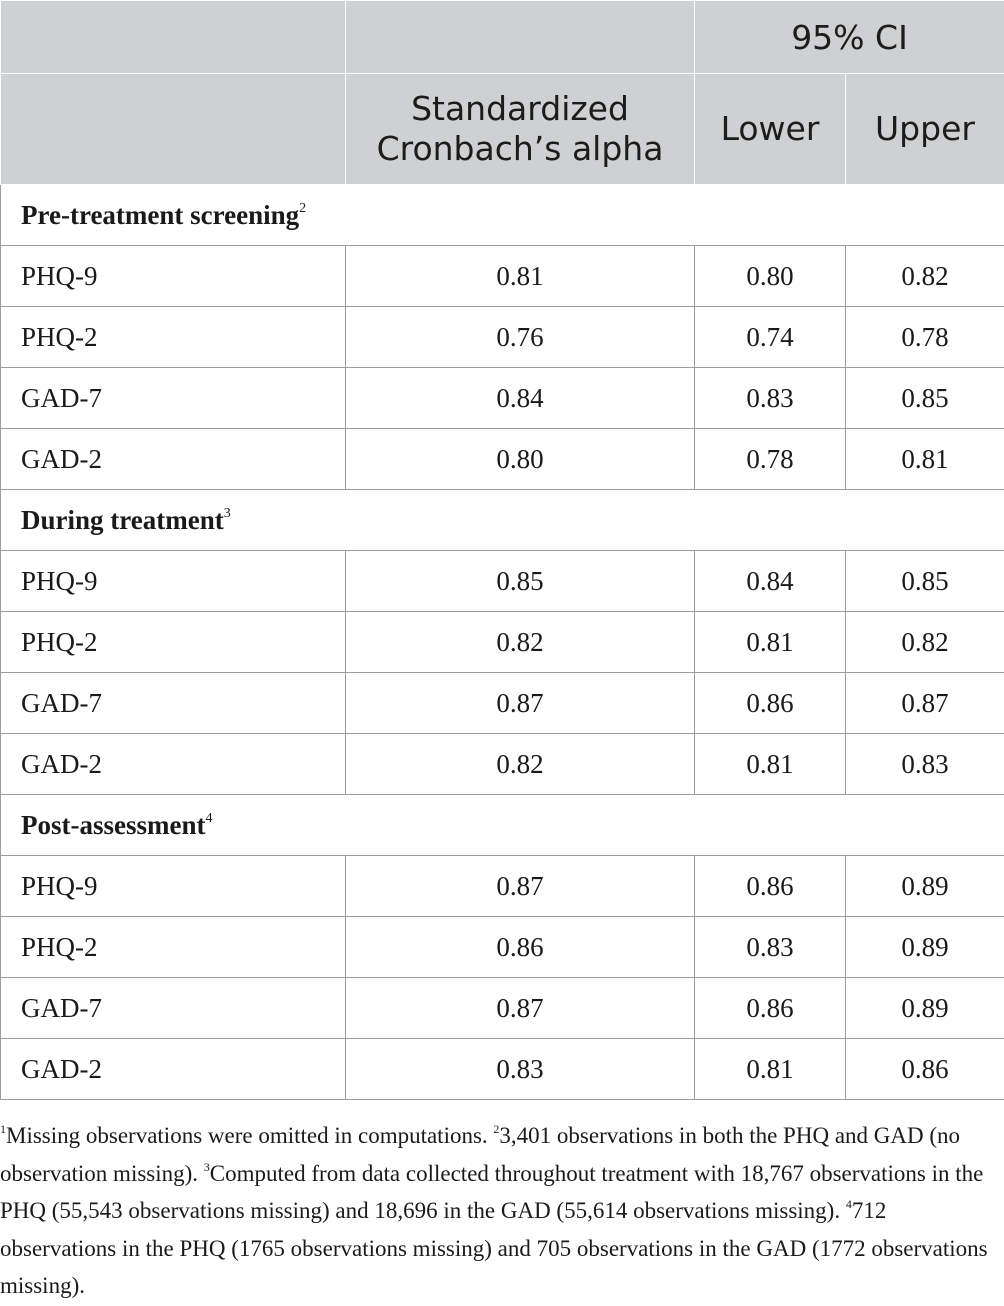  I want to click on ci-upper-value: 0.83, so click(924, 764).